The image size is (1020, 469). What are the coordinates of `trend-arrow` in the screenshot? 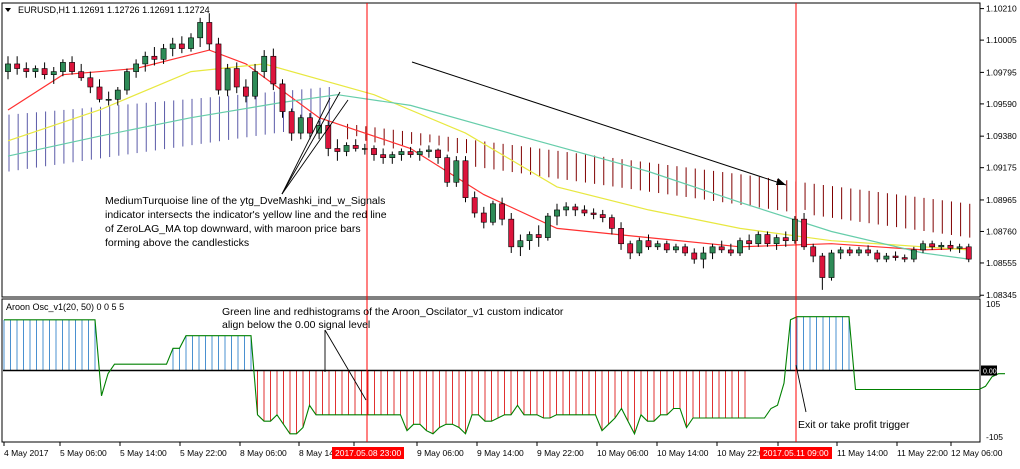 It's located at (599, 123).